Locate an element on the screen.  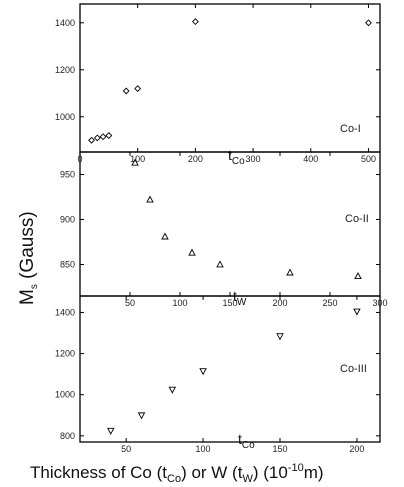
x-axis-title-part3: ) (10 is located at coordinates (270, 472).